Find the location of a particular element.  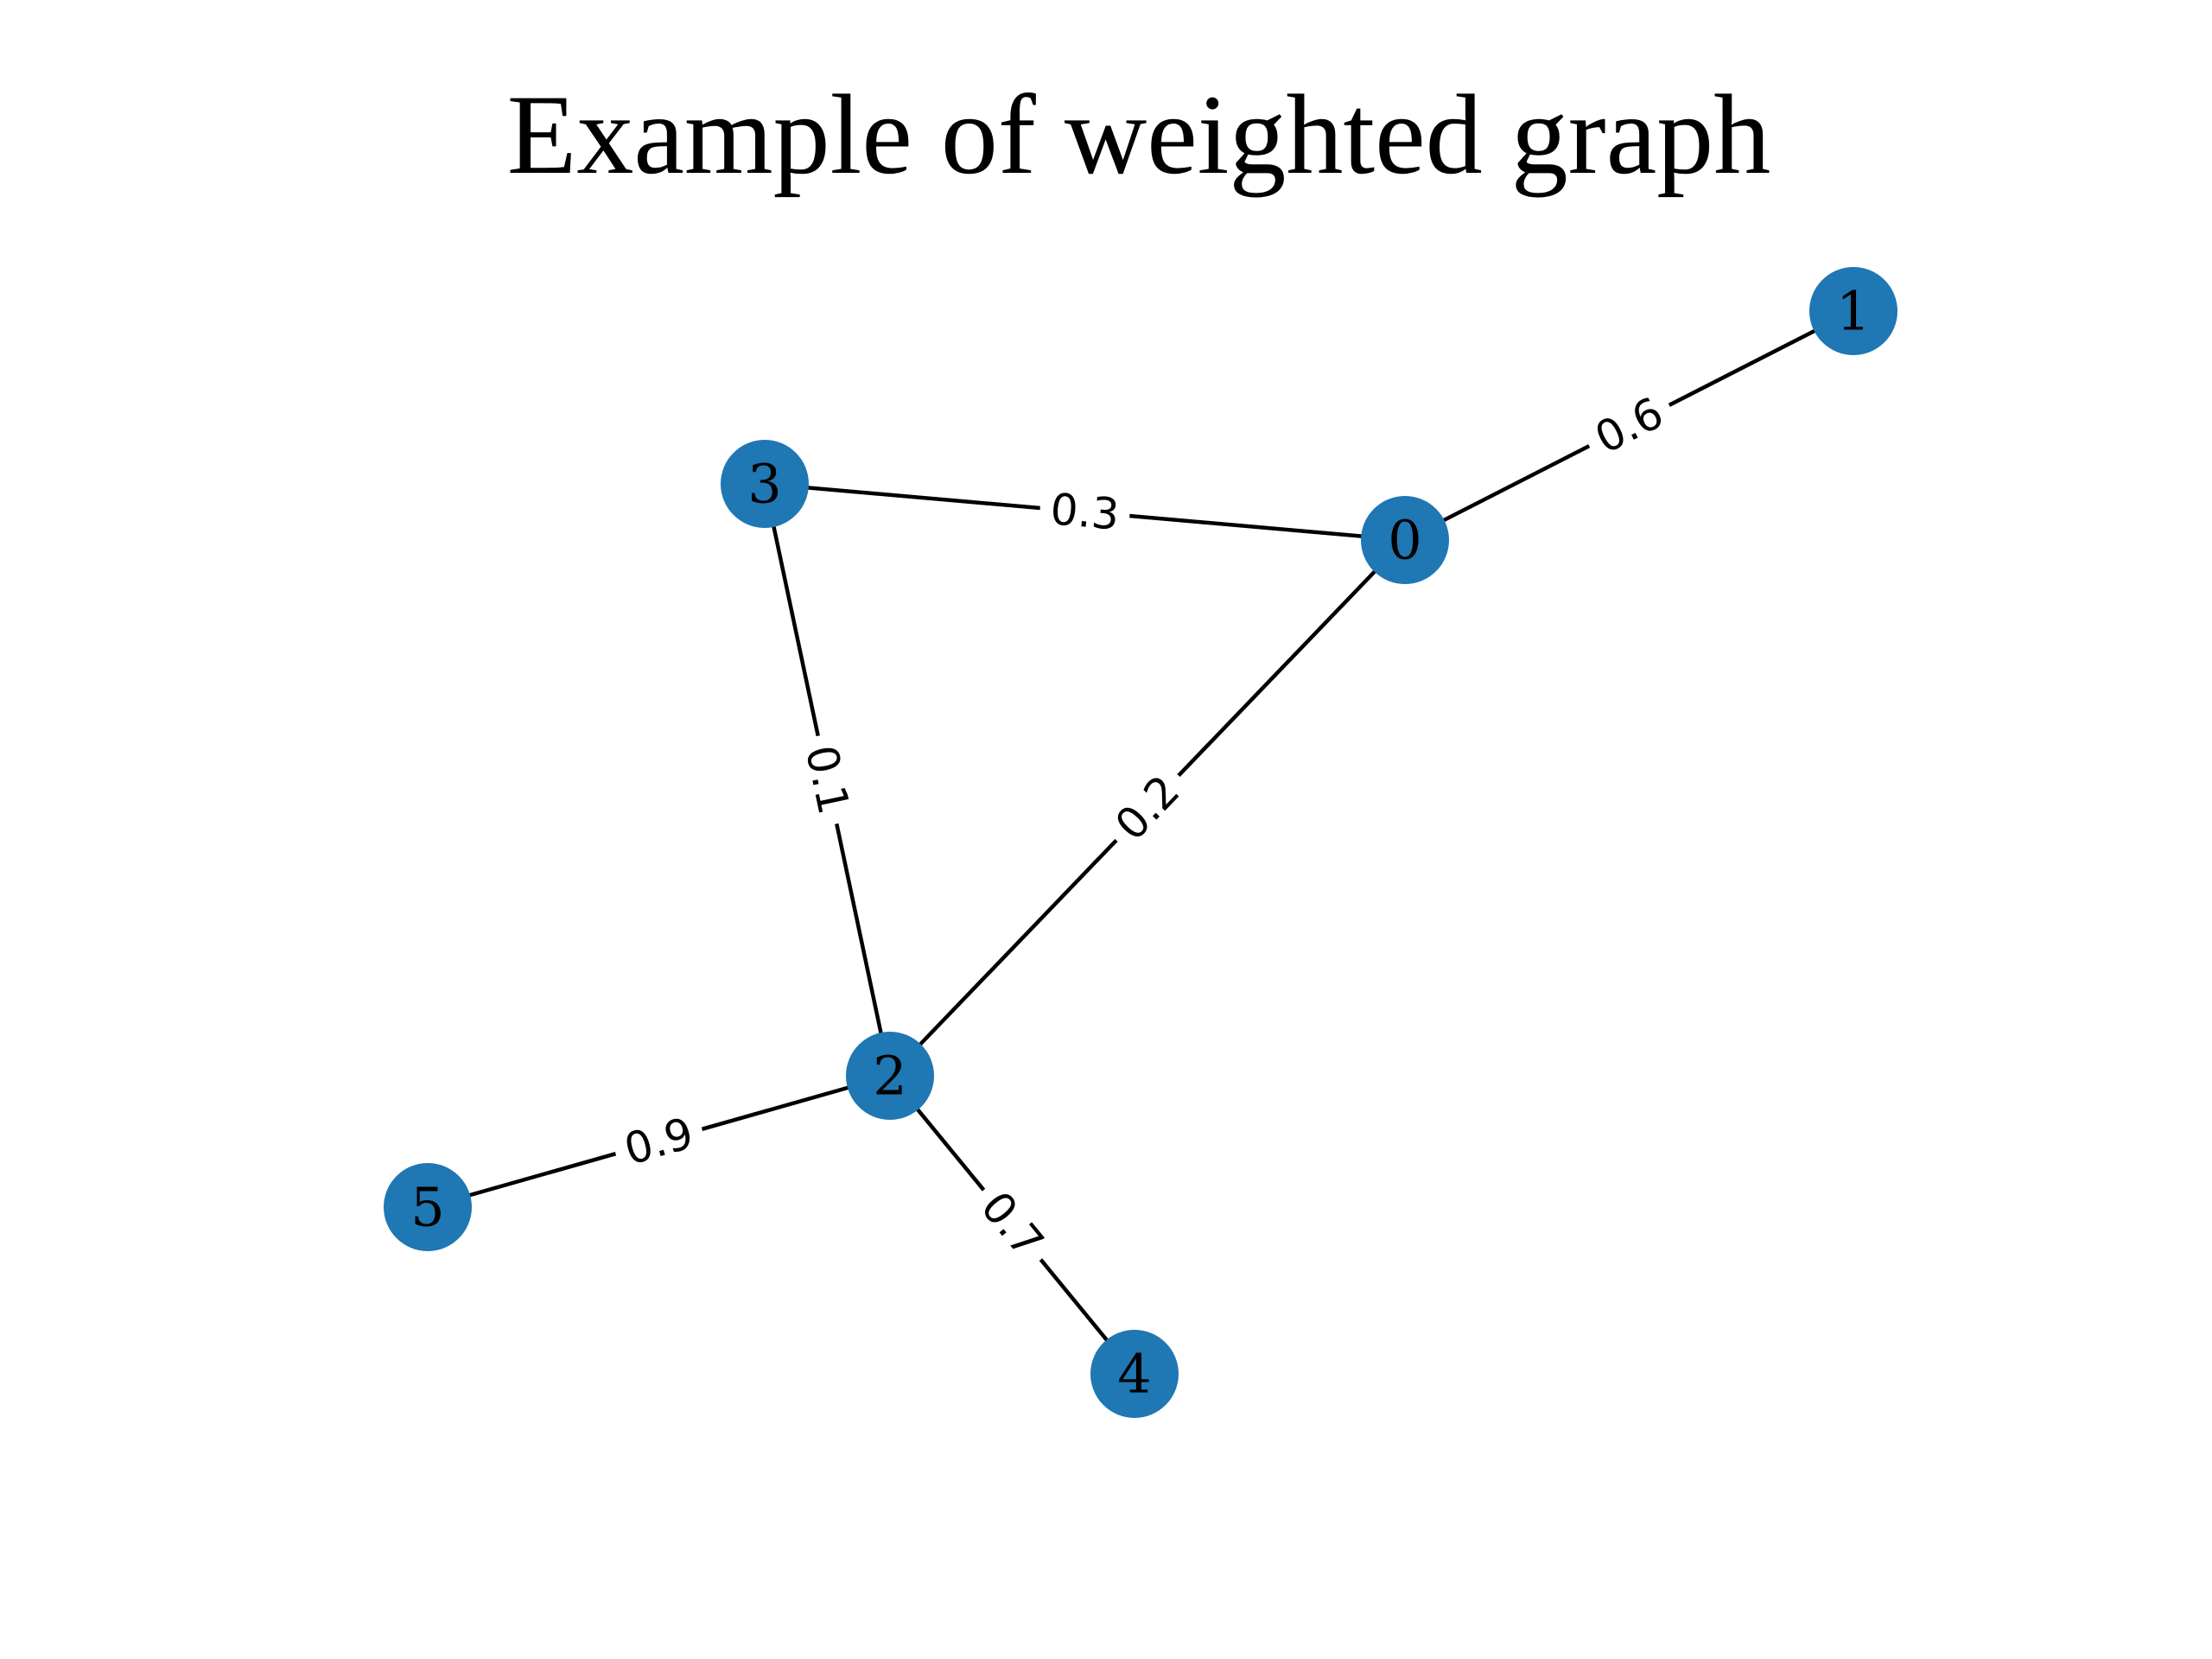

diagram-title: Example of weighted graph is located at coordinates (1139, 134).